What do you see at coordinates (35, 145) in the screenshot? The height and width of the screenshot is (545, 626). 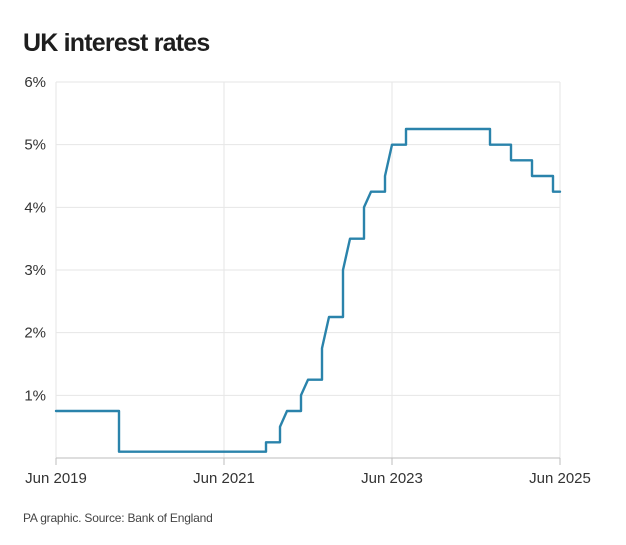 I see `y-tick-label: 5%` at bounding box center [35, 145].